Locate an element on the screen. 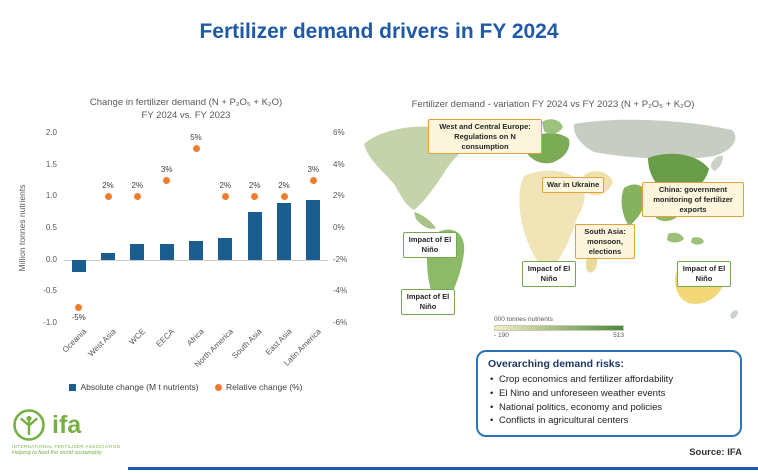 The image size is (758, 473). callout-south-asia: South Asia: monsoon, elections is located at coordinates (605, 242).